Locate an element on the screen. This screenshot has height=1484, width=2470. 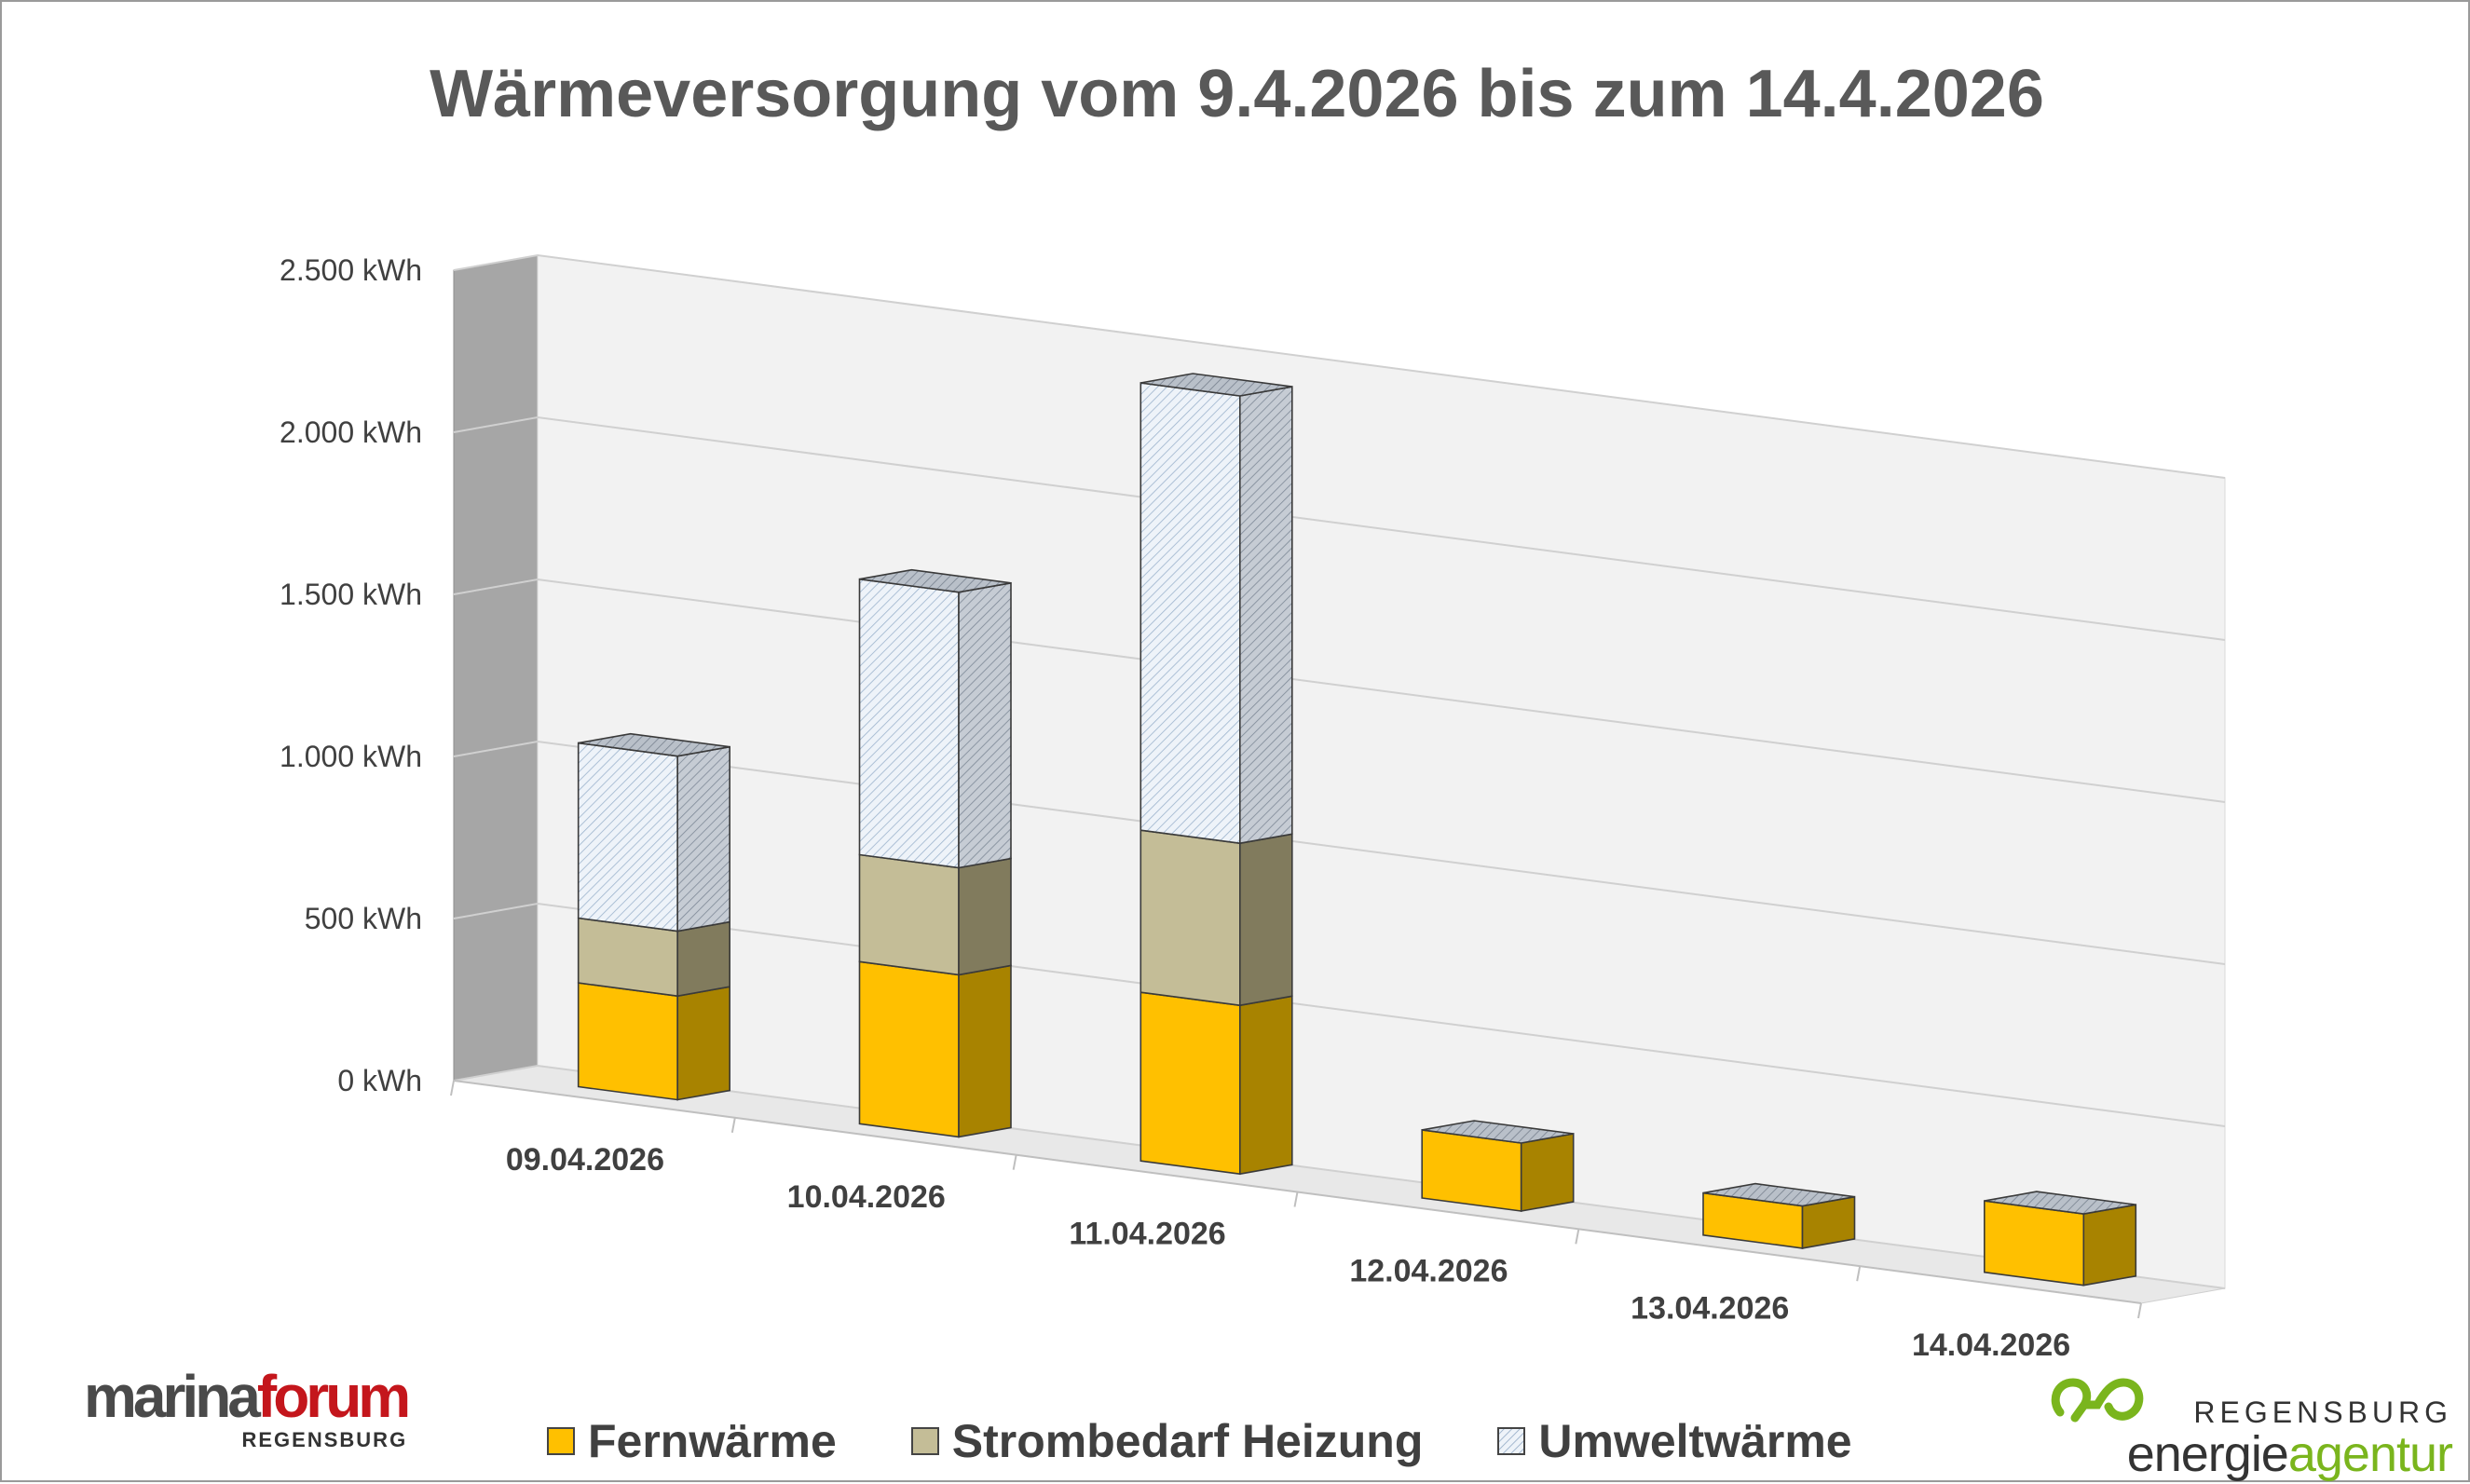
x-tick-label: 13.04.2026 is located at coordinates (1710, 1308).